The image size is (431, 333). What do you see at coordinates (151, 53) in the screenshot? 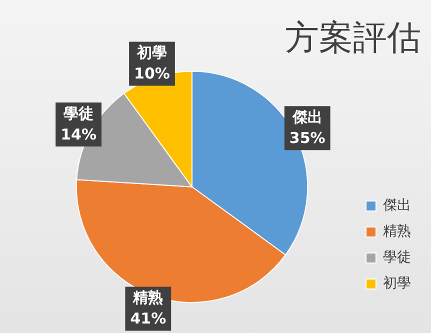
I see `slice-label: 初學` at bounding box center [151, 53].